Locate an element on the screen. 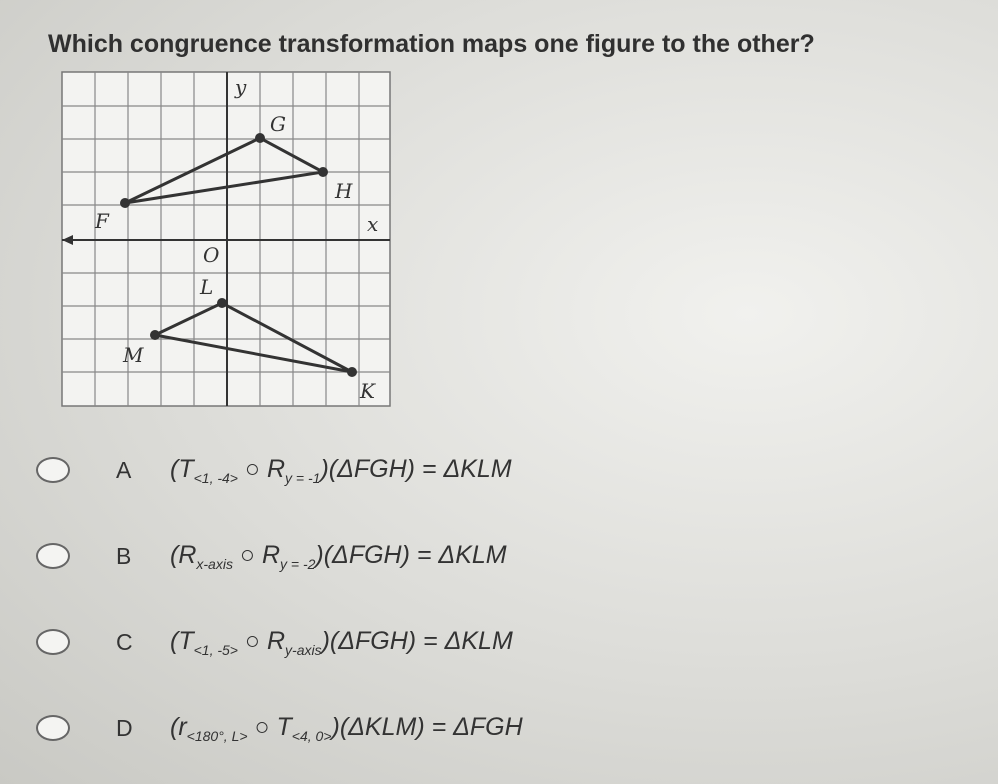 The image size is (998, 784). expression-text: ○ T is located at coordinates (269, 726).